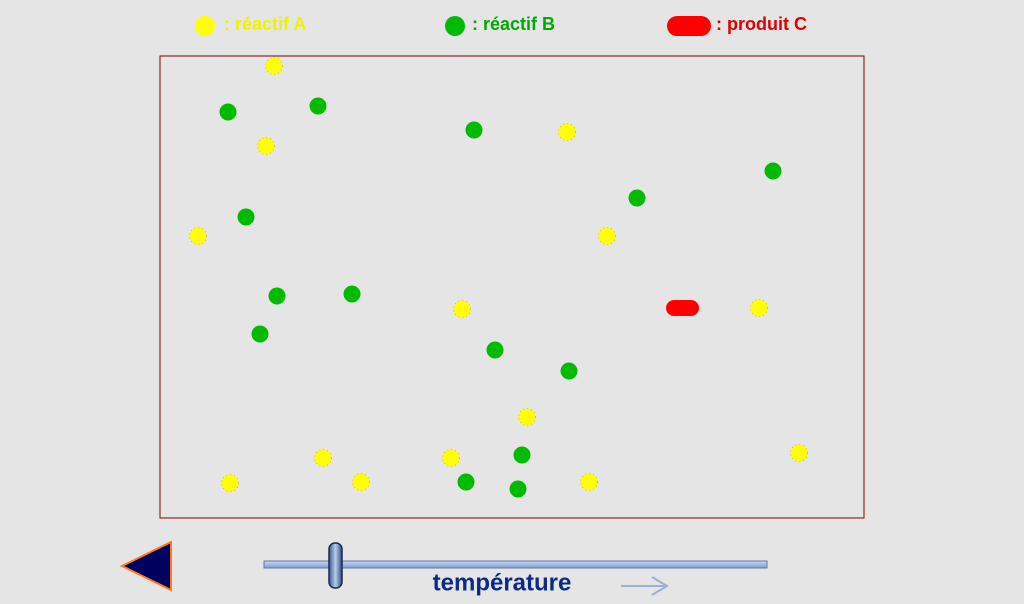 This screenshot has height=604, width=1024. I want to click on legend-label-a: : réactif A, so click(265, 24).